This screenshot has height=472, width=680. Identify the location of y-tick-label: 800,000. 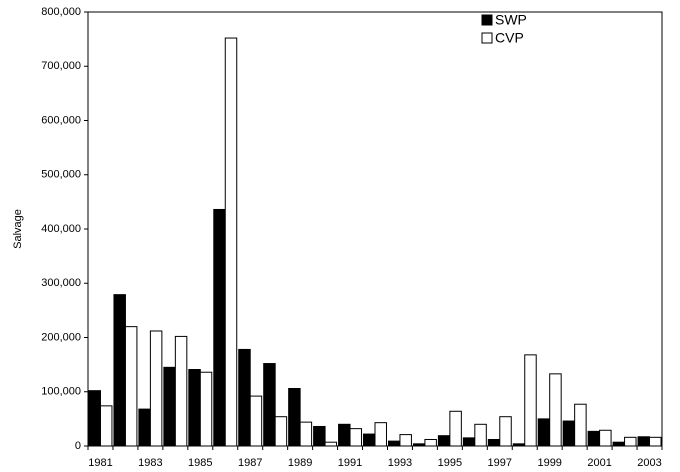
(61, 12).